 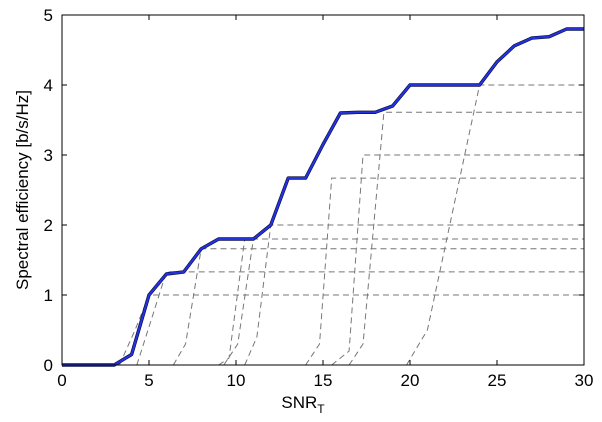 I want to click on x-tick-label: 25, so click(x=497, y=380).